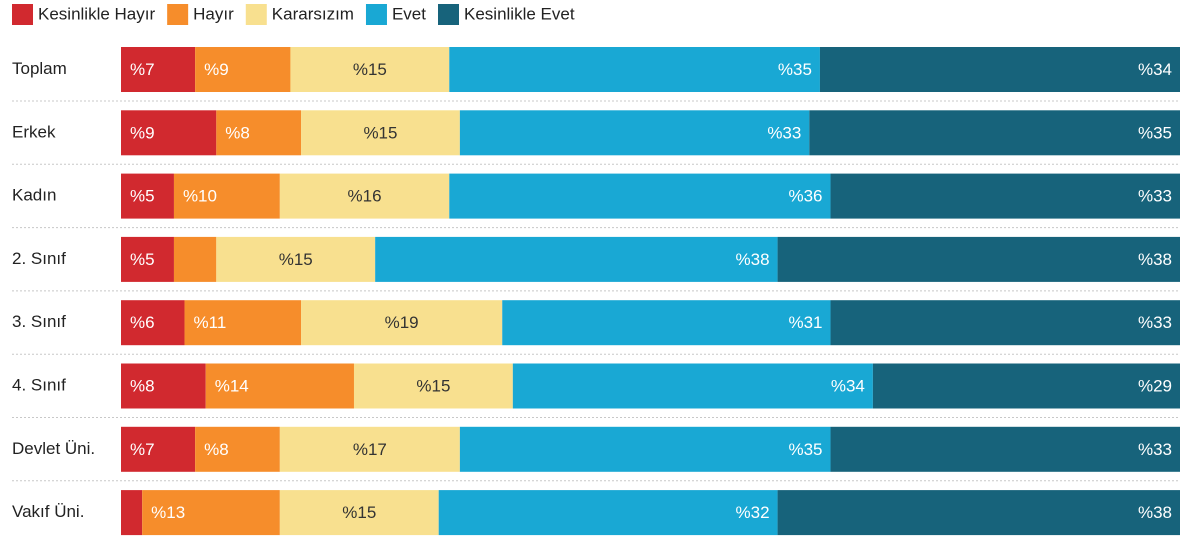  I want to click on category-label: Erkek, so click(34, 131).